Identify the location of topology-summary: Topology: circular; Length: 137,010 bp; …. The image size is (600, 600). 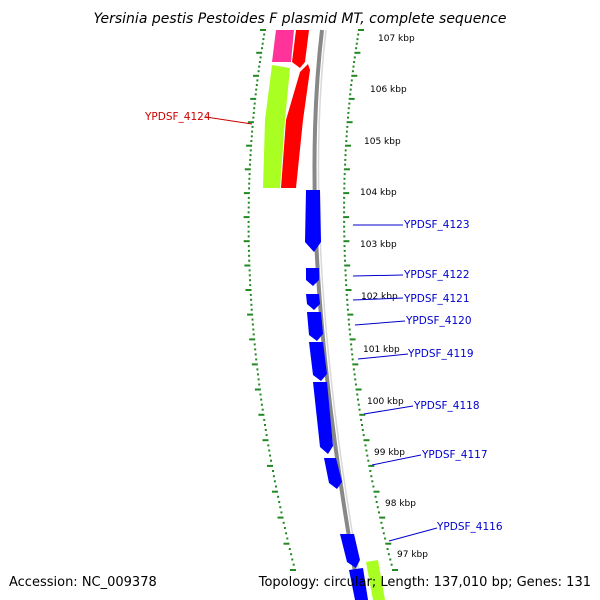
(424, 582).